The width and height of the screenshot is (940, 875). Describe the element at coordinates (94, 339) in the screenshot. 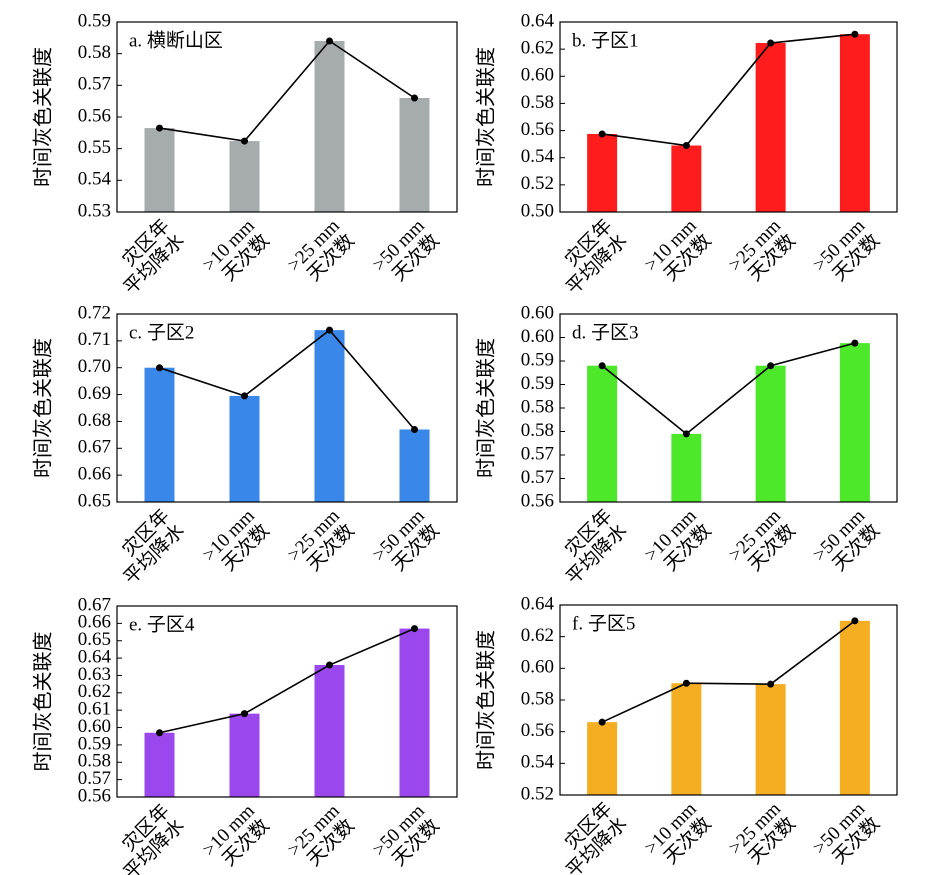

I see `y-tick-label: 0.71` at that location.